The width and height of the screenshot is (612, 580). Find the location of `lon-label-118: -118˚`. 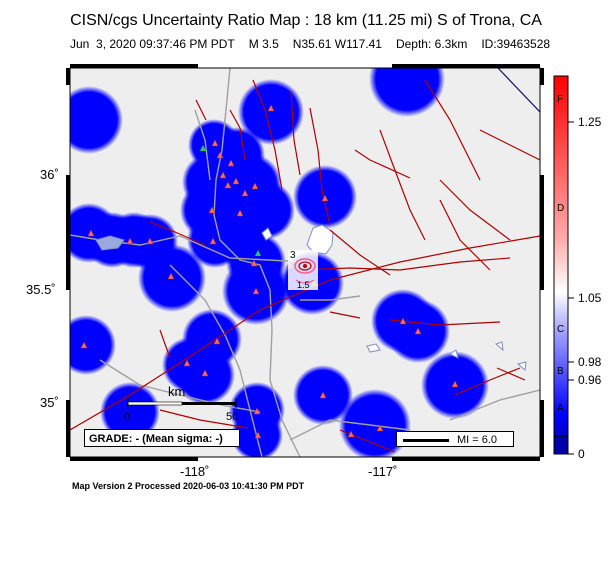

lon-label-118: -118˚ is located at coordinates (195, 471).